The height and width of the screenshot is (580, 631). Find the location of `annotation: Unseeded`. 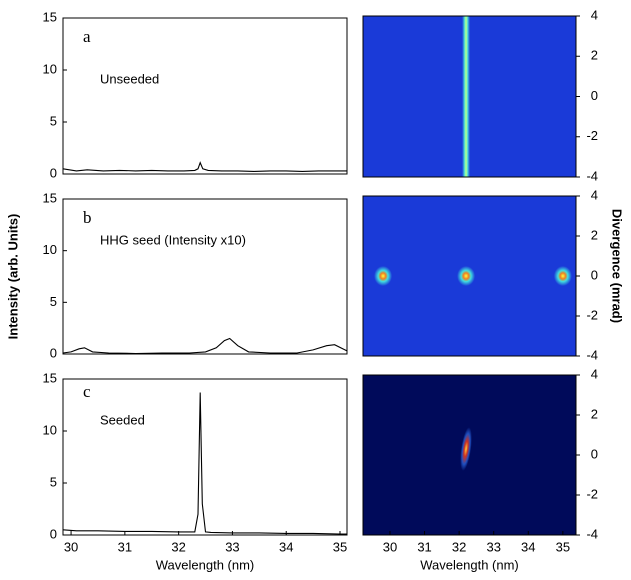

annotation: Unseeded is located at coordinates (129, 78).